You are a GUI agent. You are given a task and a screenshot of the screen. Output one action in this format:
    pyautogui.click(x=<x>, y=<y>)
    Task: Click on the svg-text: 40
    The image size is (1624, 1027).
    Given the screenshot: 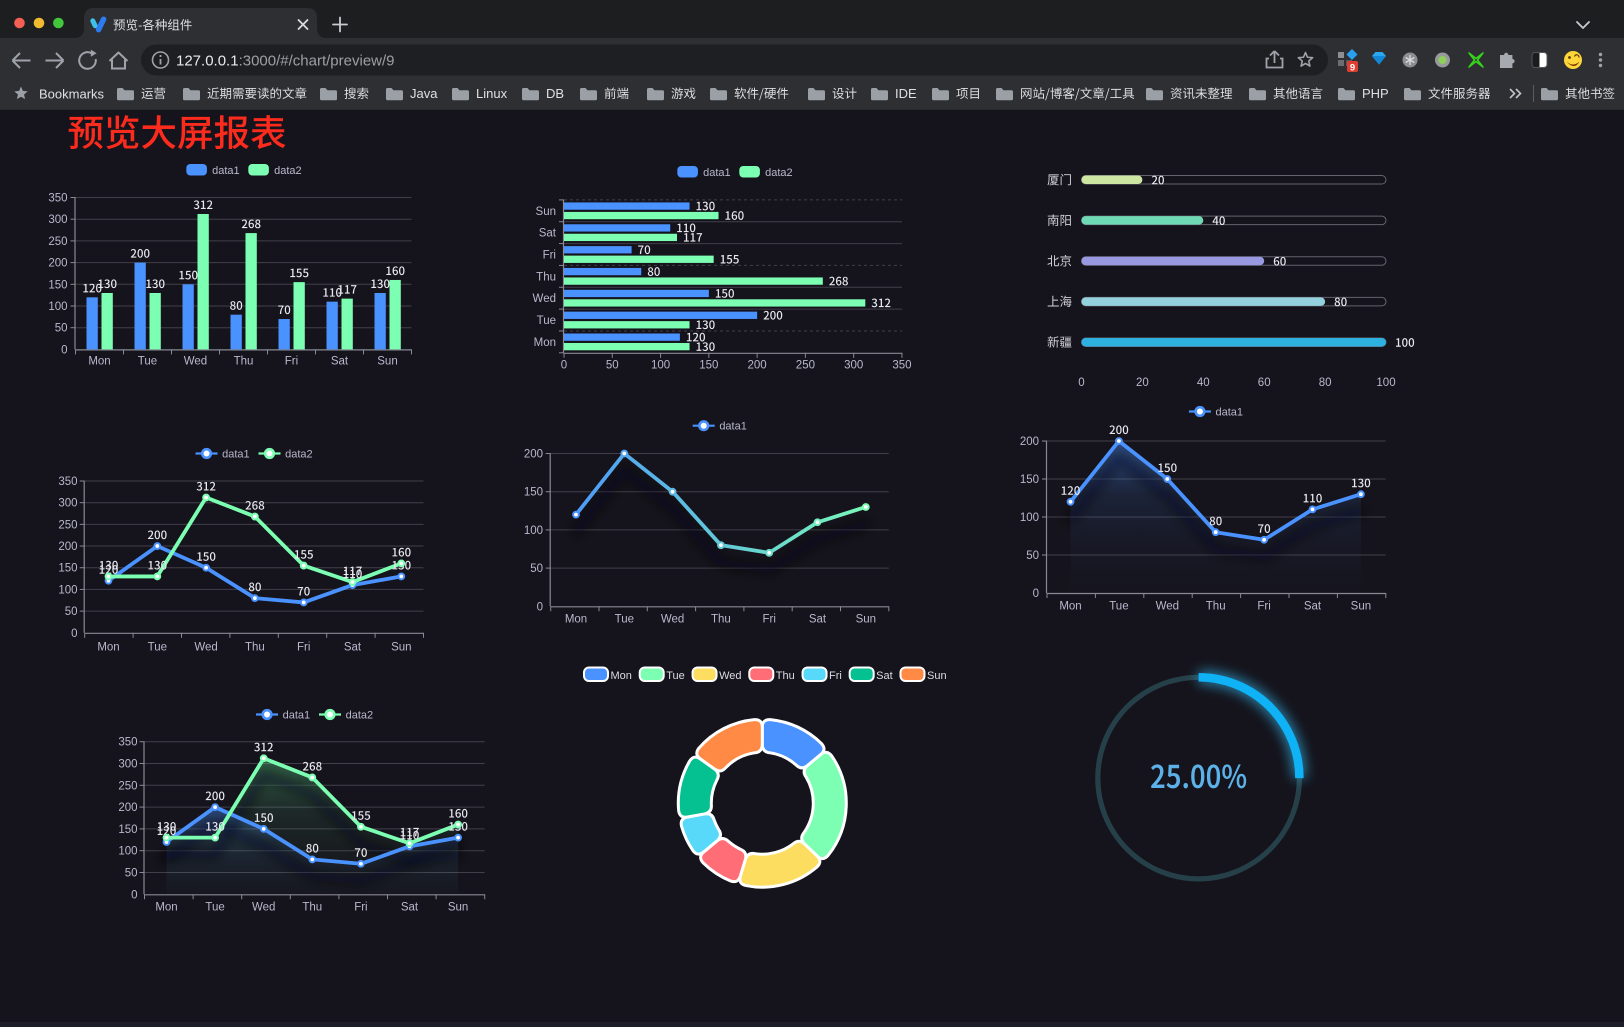 What is the action you would take?
    pyautogui.click(x=1203, y=383)
    